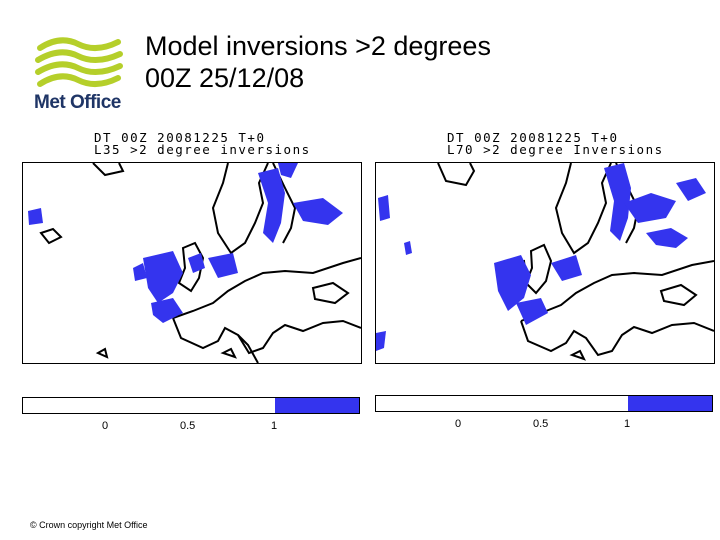  What do you see at coordinates (318, 62) in the screenshot?
I see `page-title: Model inversions >2 degrees 00Z 25/12/08` at bounding box center [318, 62].